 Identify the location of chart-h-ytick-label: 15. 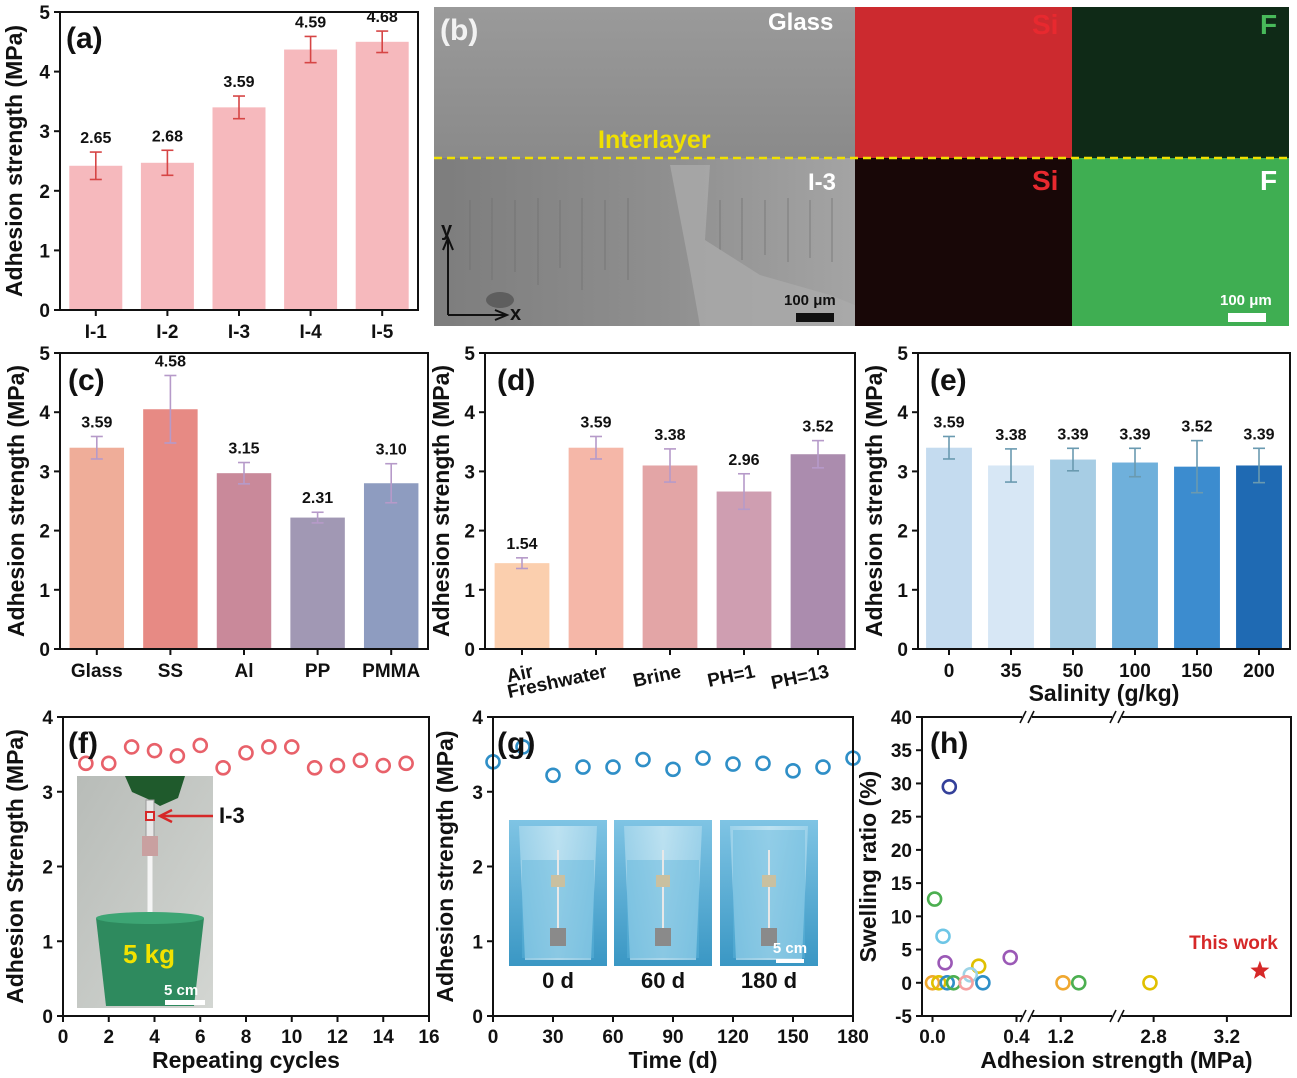
(902, 884).